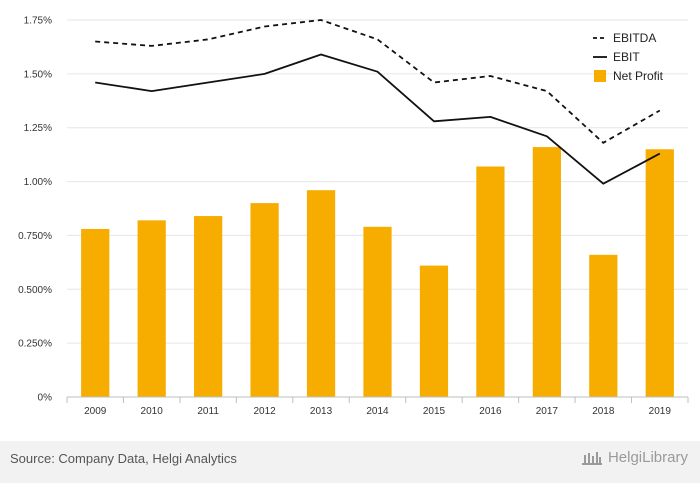 This screenshot has width=700, height=483. Describe the element at coordinates (35, 290) in the screenshot. I see `y-tick-label: 0.500%` at that location.